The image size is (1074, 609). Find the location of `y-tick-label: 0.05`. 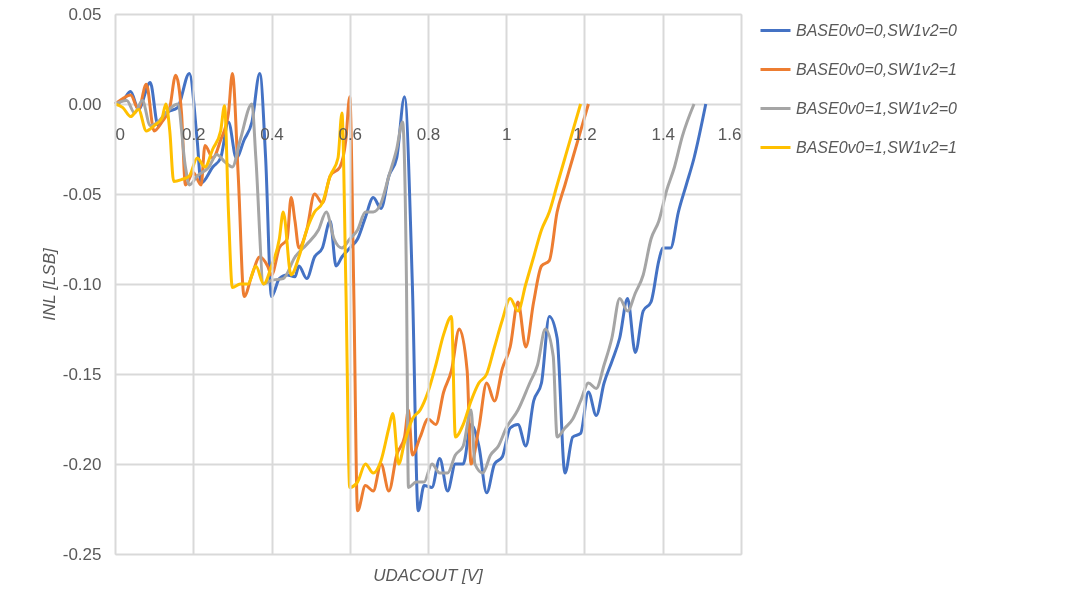

y-tick-label: 0.05 is located at coordinates (85, 14).